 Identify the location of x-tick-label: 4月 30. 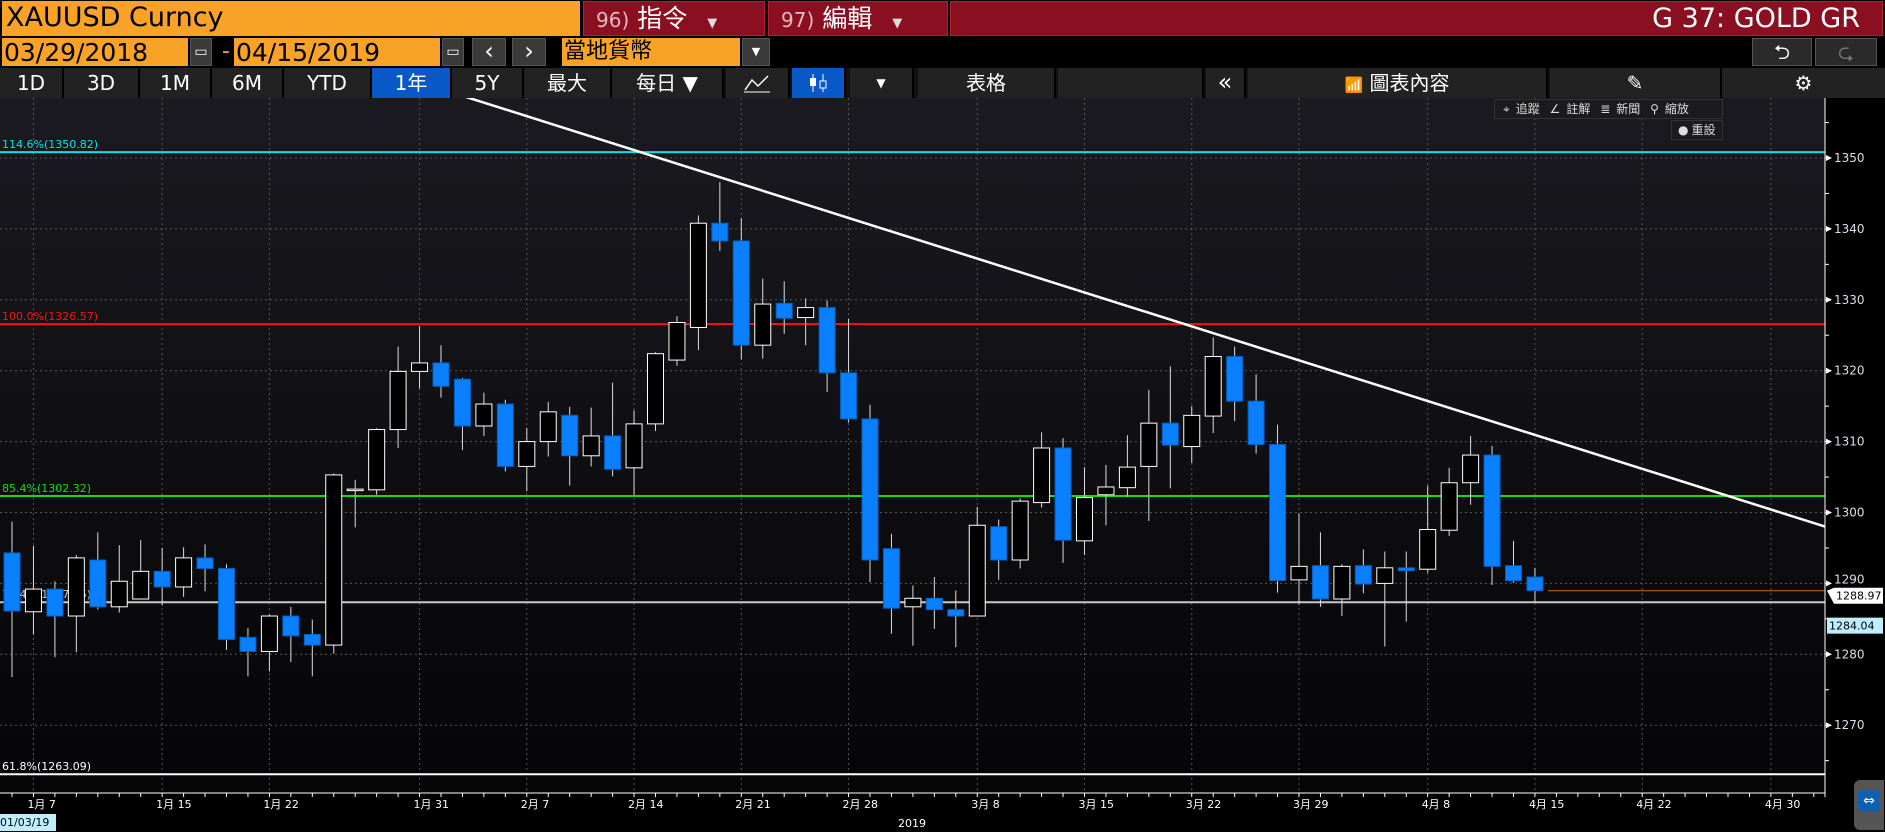
(1783, 804).